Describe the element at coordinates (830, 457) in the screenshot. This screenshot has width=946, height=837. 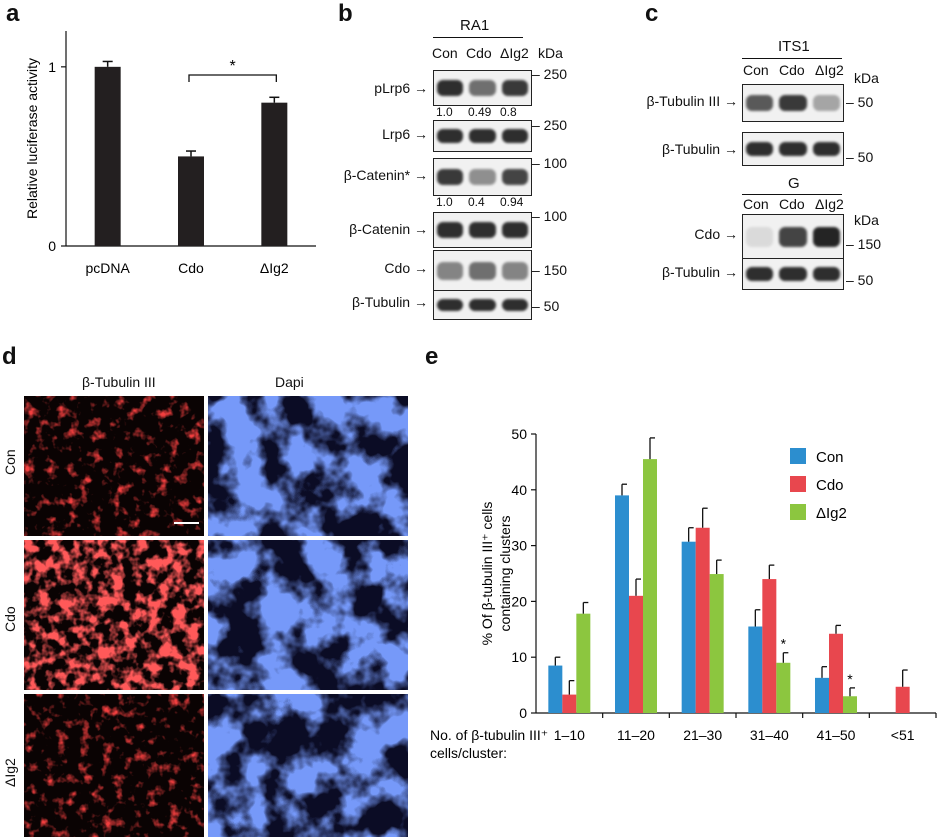
I see `legend-label-0: Con` at that location.